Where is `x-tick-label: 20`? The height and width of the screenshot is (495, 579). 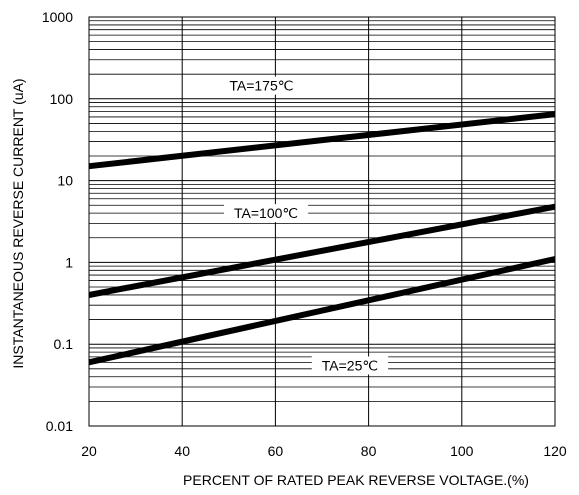 x-tick-label: 20 is located at coordinates (89, 451).